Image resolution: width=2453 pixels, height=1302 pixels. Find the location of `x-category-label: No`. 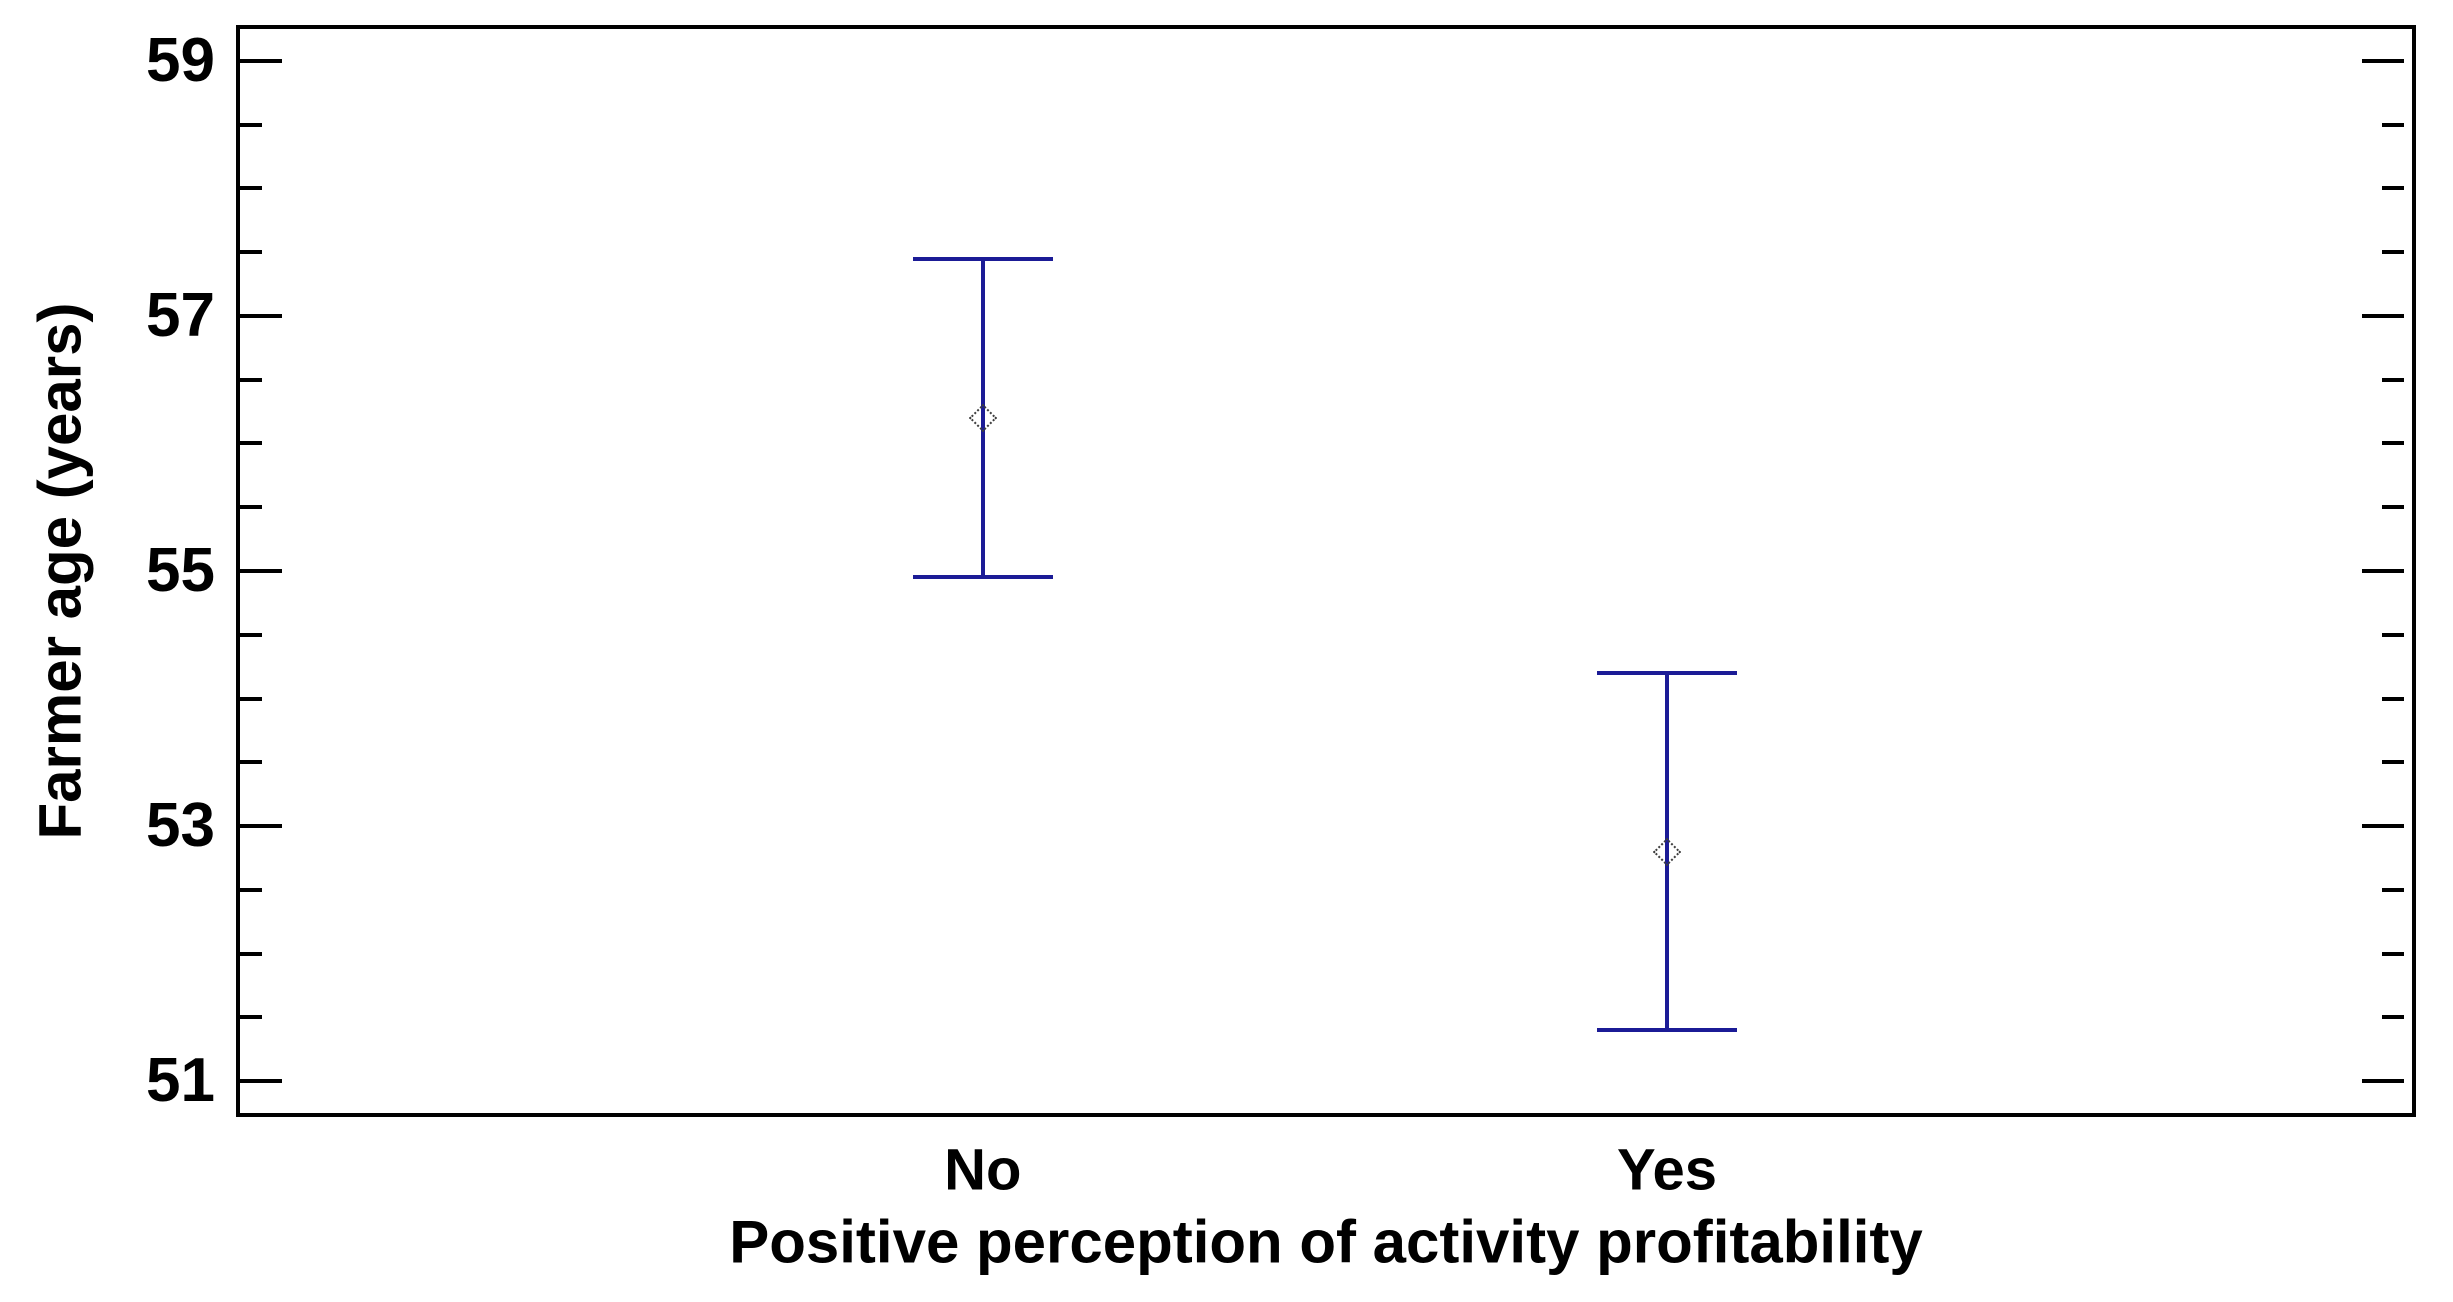

x-category-label: No is located at coordinates (983, 1170).